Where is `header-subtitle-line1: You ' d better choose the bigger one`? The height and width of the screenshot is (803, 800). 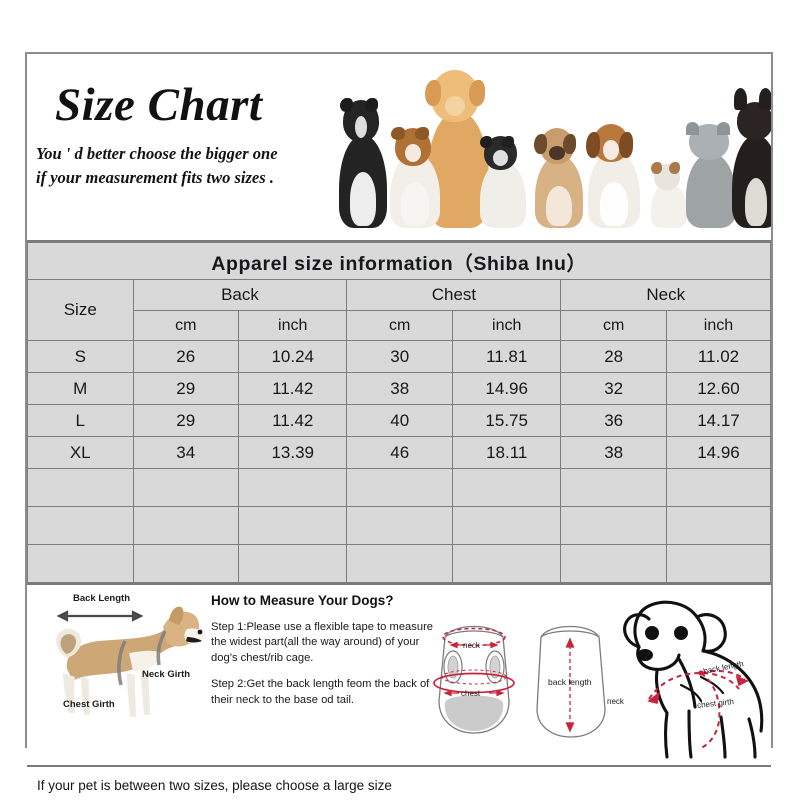
header-subtitle-line1: You ' d better choose the bigger one is located at coordinates (157, 153).